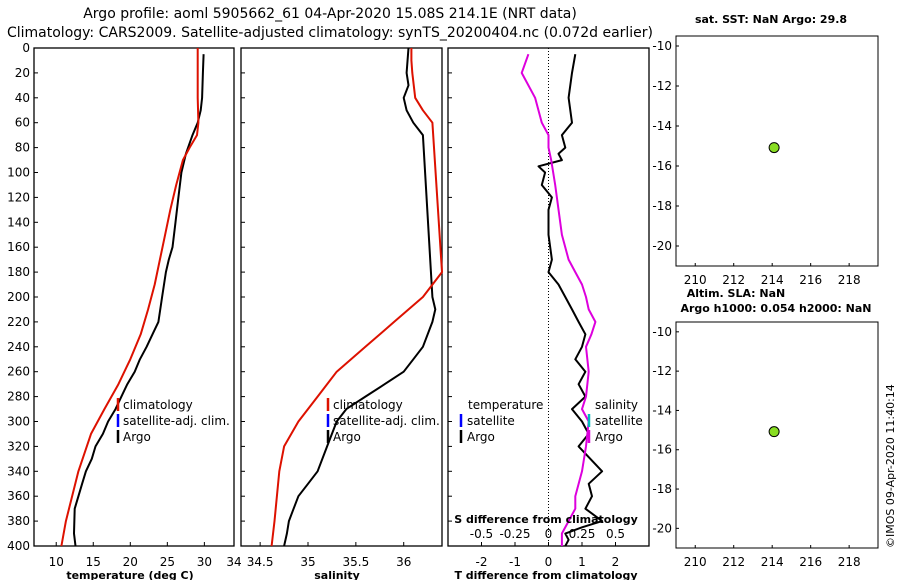 This screenshot has width=900, height=580. Describe the element at coordinates (890, 466) in the screenshot. I see `imos-watermark: ©IMOS 09-Apr-2020 11:40:14` at that location.